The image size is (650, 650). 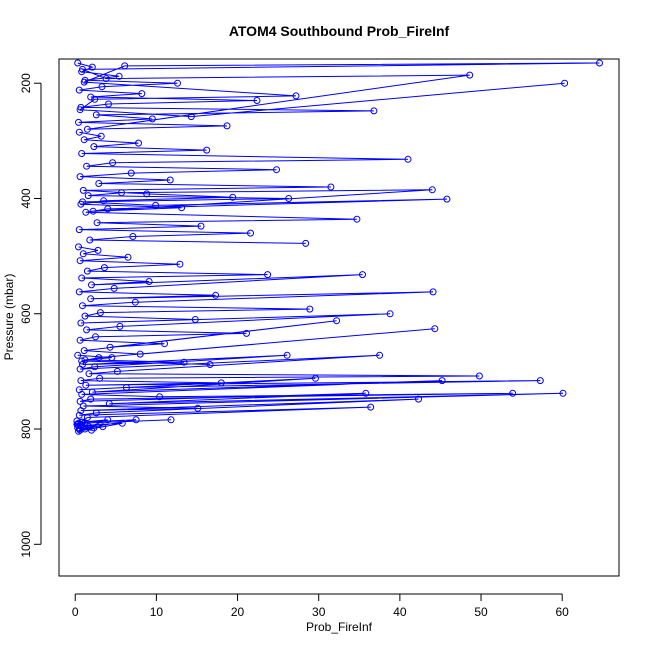 I want to click on y-tick-label: 800, so click(x=26, y=429).